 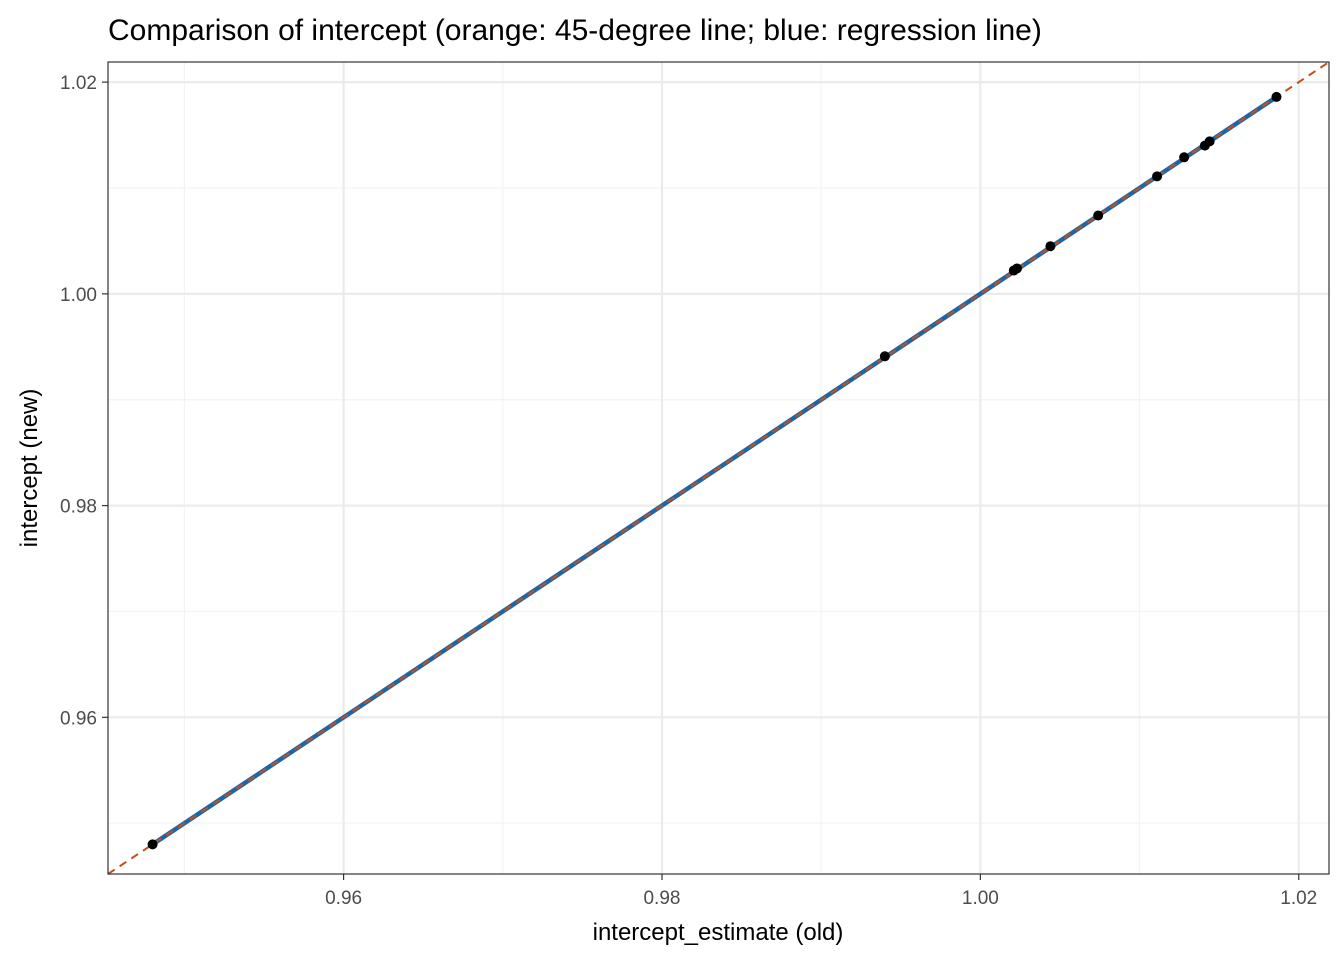 I want to click on y-tick-label: 0.96, so click(x=78, y=718).